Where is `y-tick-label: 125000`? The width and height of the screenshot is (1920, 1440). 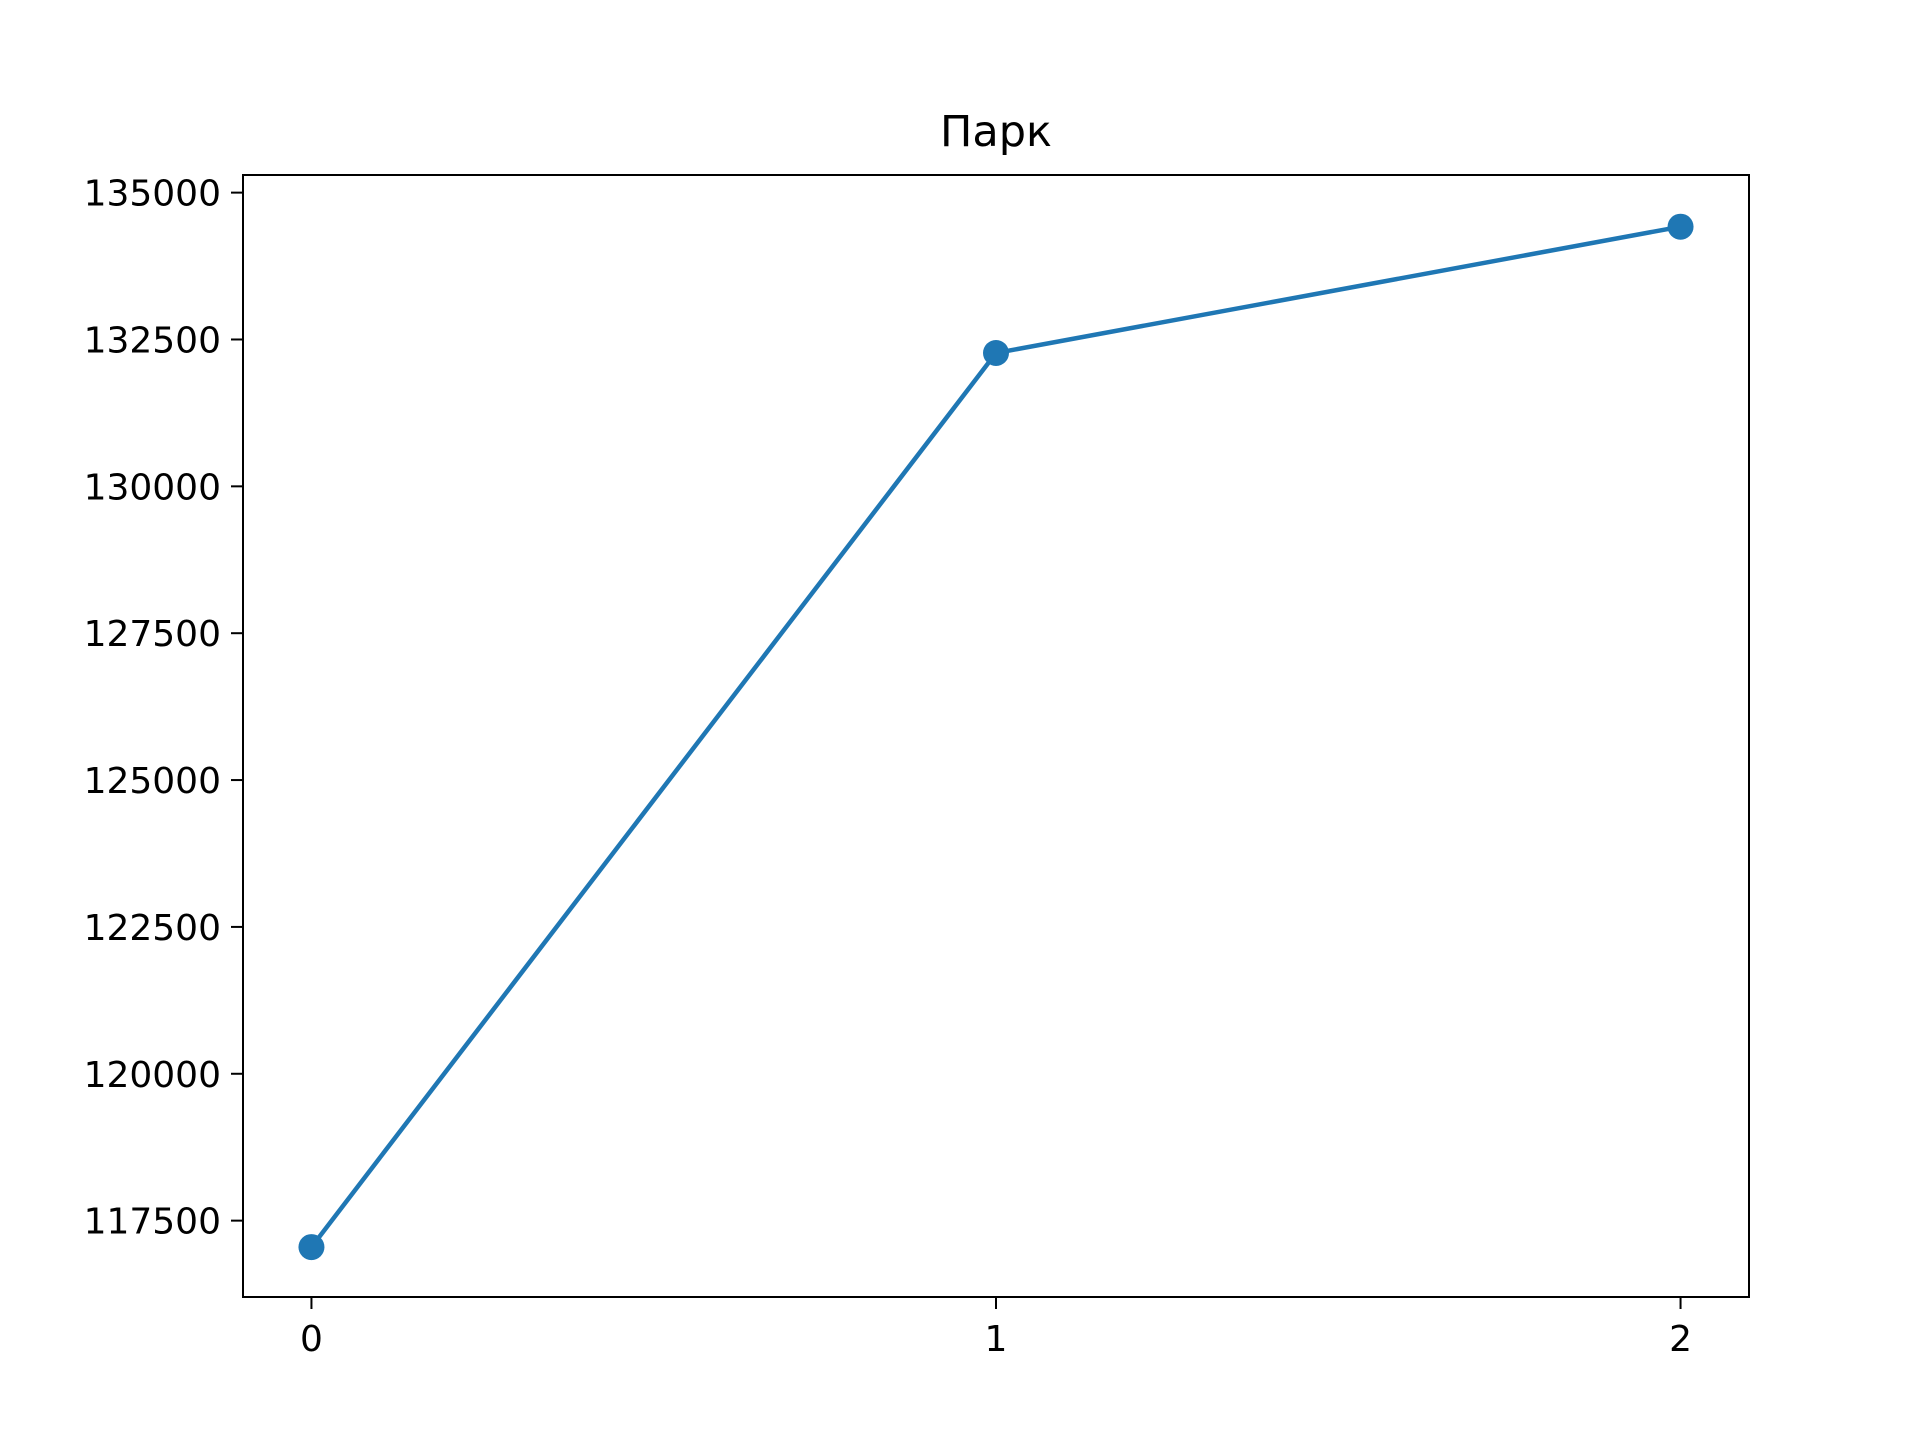
y-tick-label: 125000 is located at coordinates (152, 781).